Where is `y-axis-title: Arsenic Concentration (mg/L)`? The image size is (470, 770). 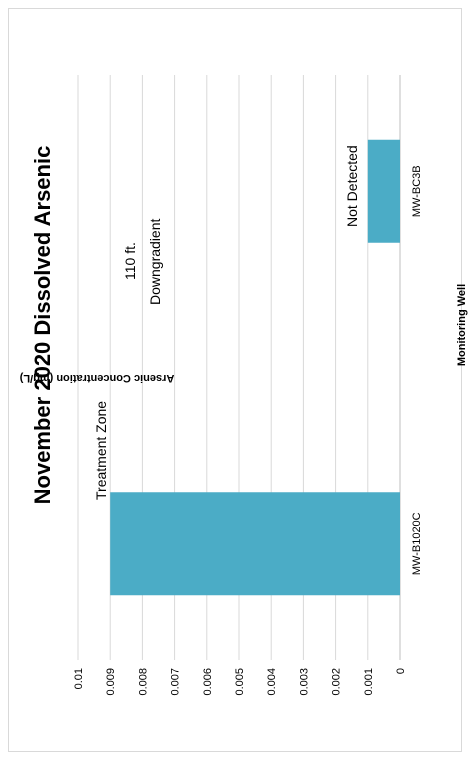 y-axis-title: Arsenic Concentration (mg/L) is located at coordinates (96, 378).